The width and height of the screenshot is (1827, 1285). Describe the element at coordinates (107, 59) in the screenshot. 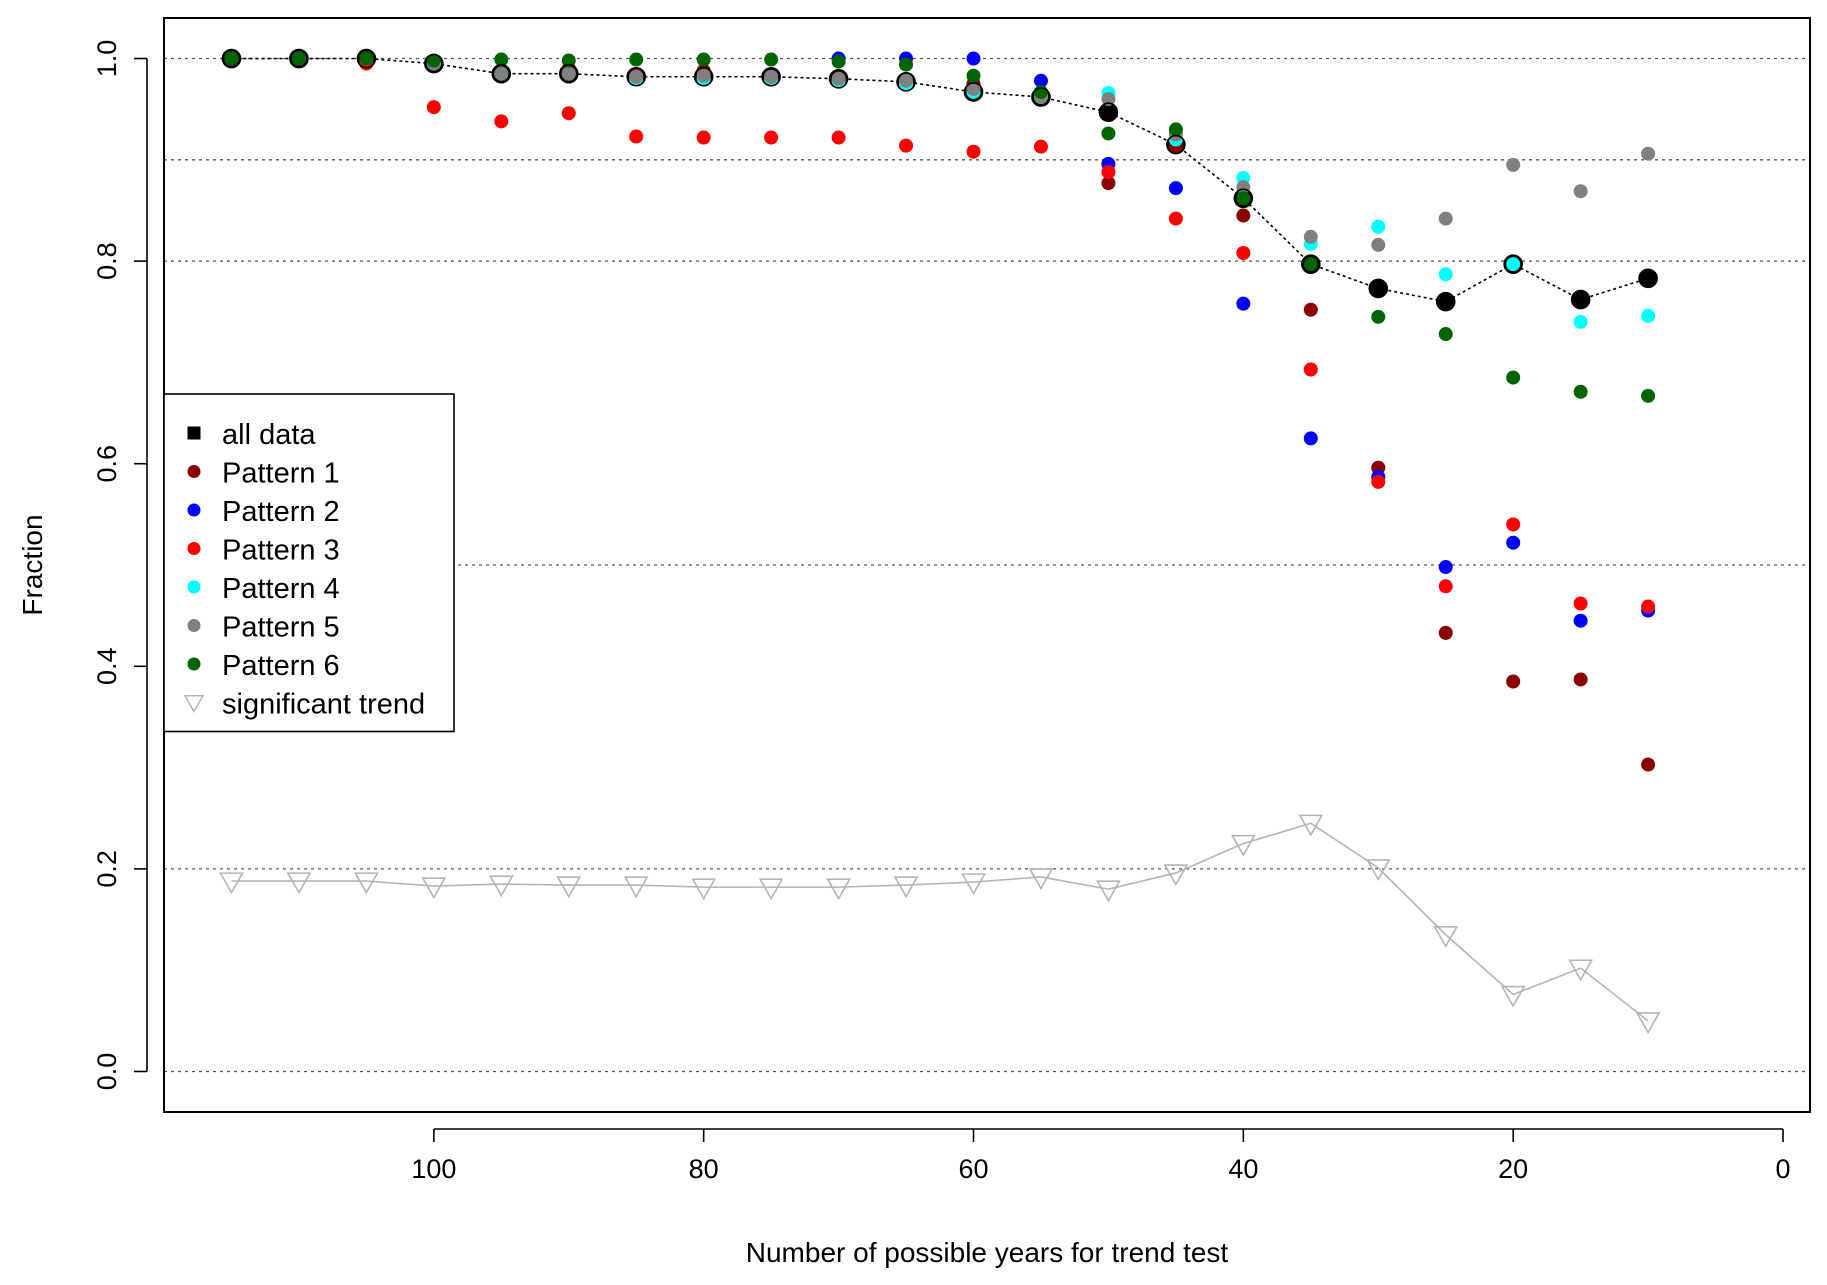

I see `y-tick-label: 1.0` at that location.